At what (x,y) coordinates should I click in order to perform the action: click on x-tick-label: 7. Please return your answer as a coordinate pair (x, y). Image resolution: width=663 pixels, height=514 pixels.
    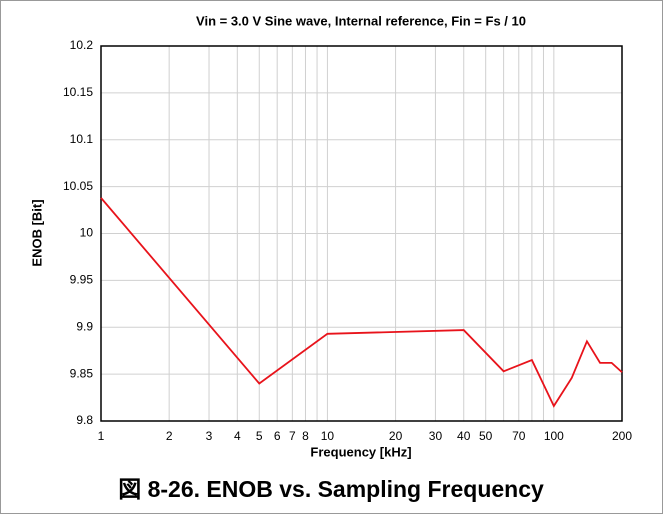
    Looking at the image, I should click on (292, 436).